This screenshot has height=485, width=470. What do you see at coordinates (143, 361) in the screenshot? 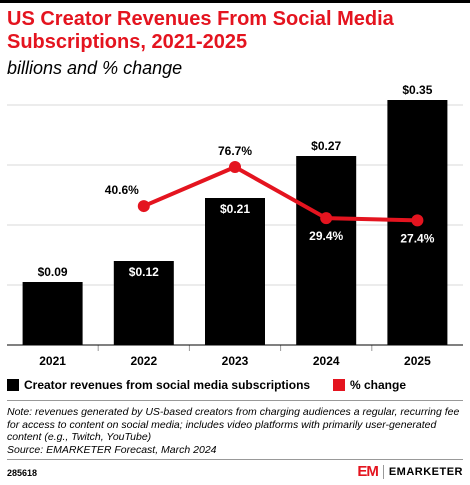
I see `x-tick-2022: 2022` at bounding box center [143, 361].